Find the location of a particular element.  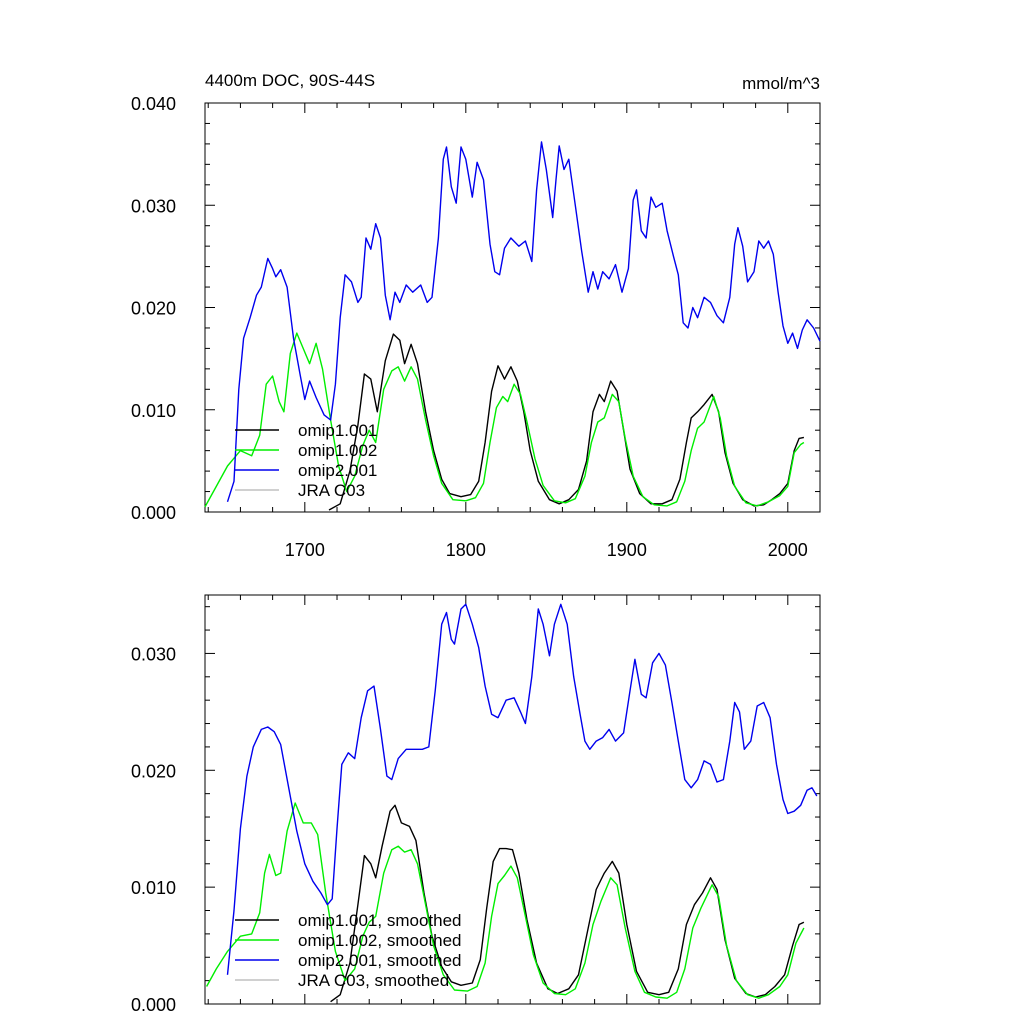

legend-label: omip1.001, smoothed is located at coordinates (380, 920).